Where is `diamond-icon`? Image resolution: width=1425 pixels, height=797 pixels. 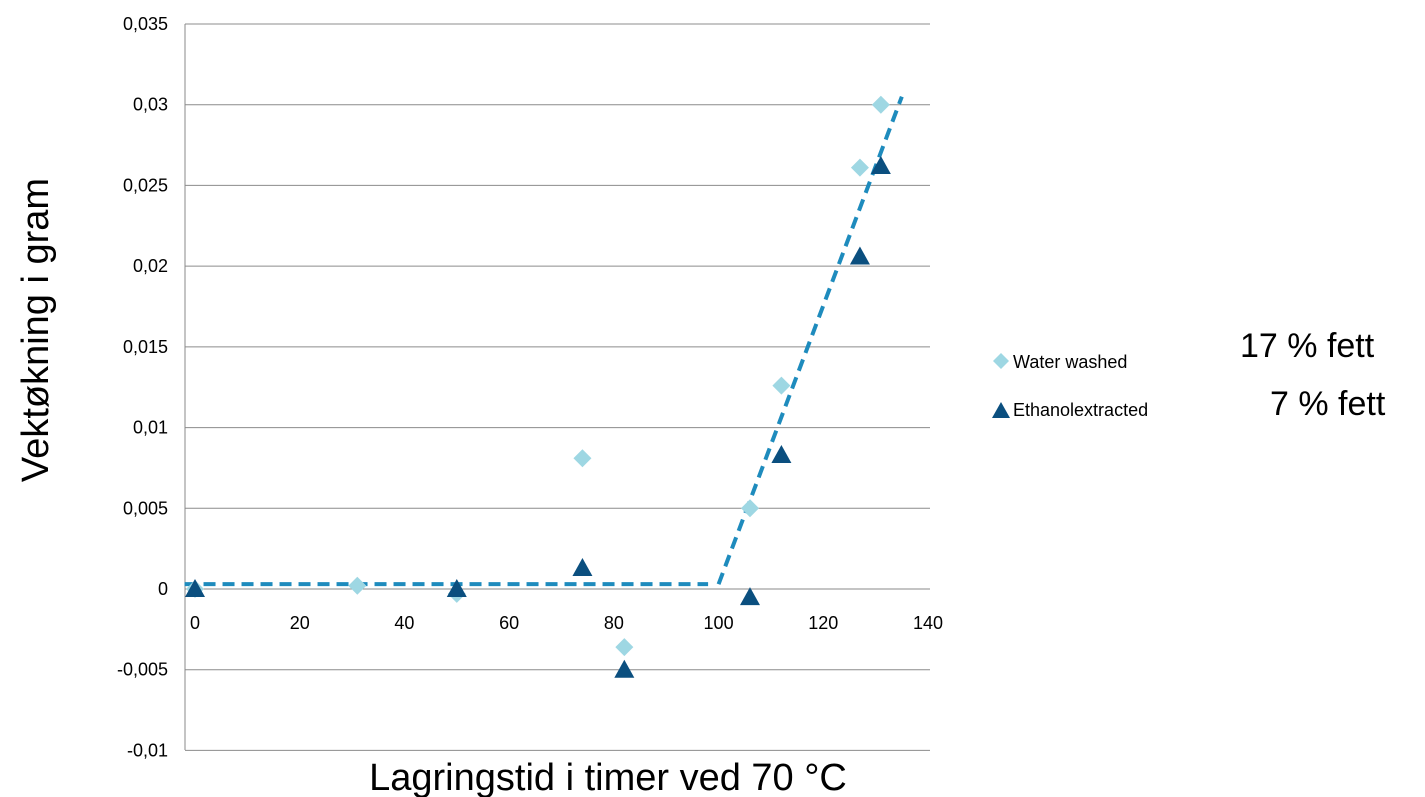 diamond-icon is located at coordinates (1001, 361).